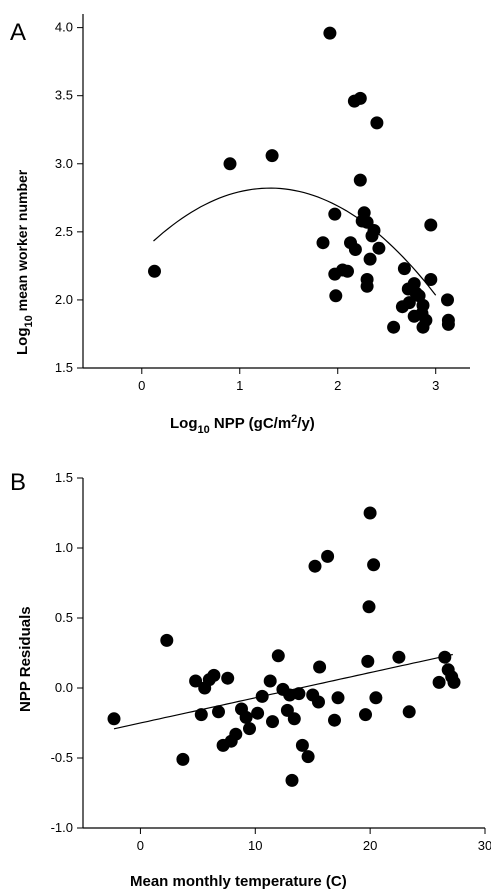  Describe the element at coordinates (184, 423) in the screenshot. I see `panel-a-xlabel-main: Log` at that location.